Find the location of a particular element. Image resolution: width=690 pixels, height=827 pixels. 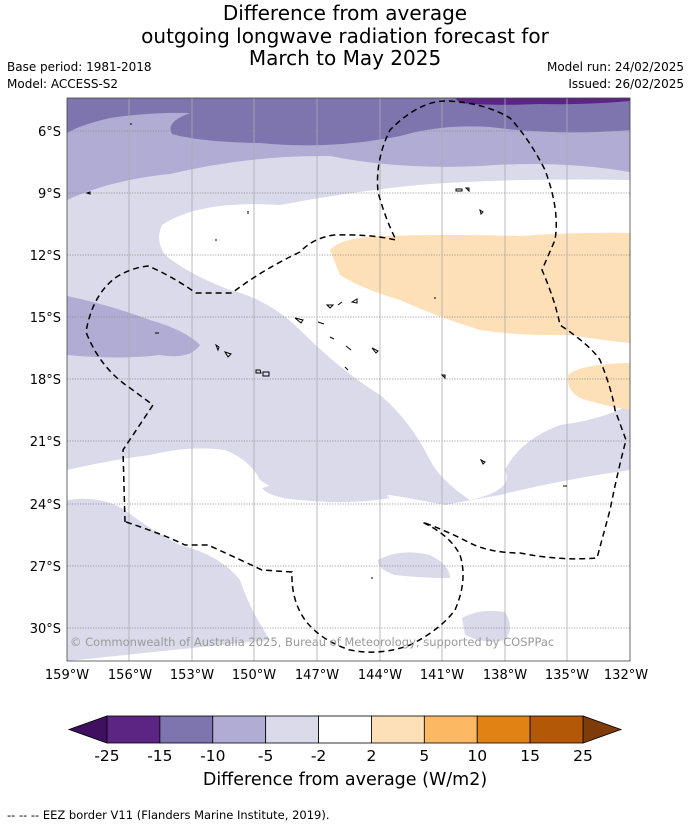

title-line-1: Difference from average is located at coordinates (345, 13).